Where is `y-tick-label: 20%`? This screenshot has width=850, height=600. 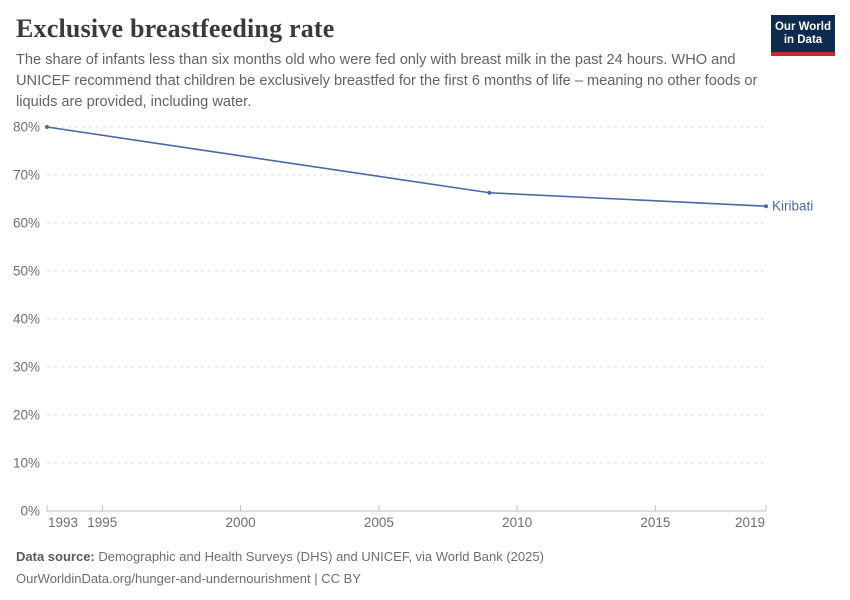 y-tick-label: 20% is located at coordinates (26, 415).